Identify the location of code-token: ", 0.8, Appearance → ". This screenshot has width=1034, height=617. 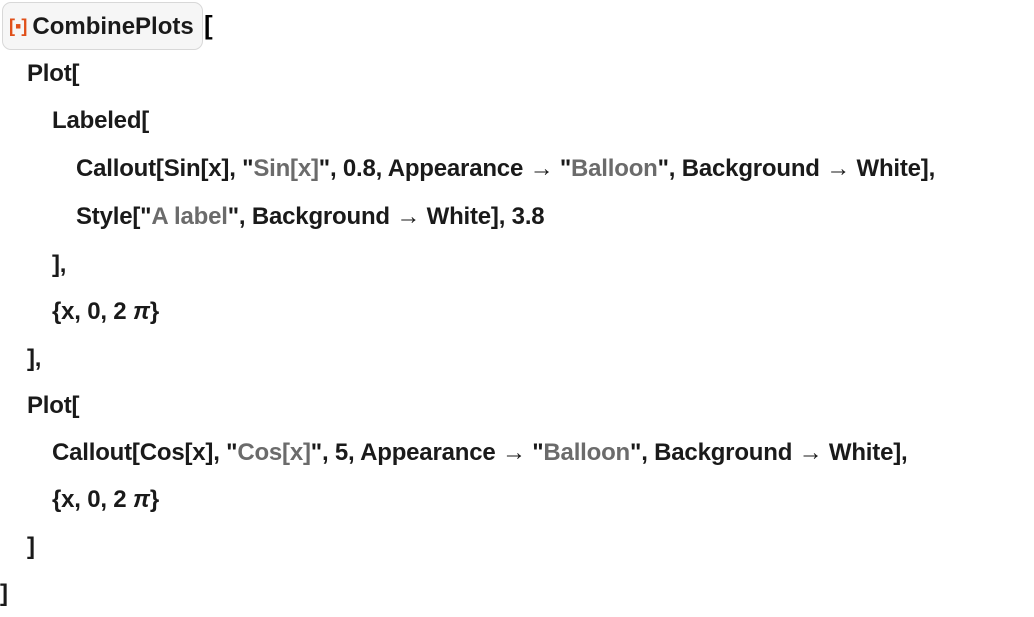
(445, 168).